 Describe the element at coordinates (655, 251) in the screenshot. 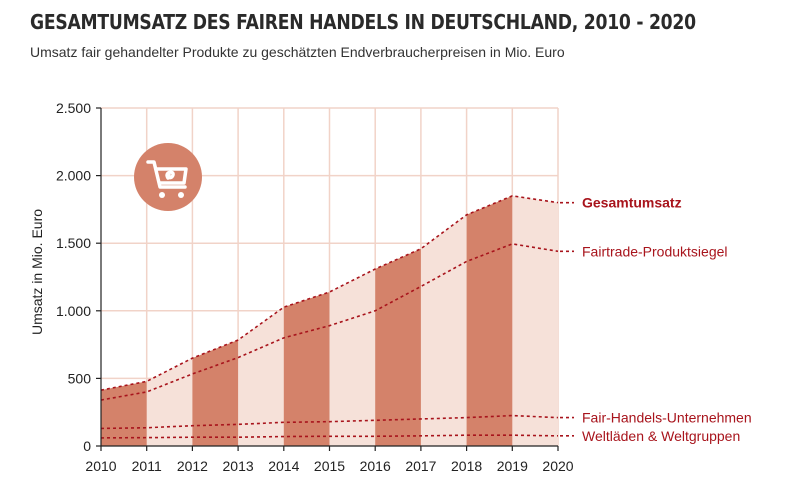

I see `legend-label: Fairtrade-Produktsiegel` at that location.